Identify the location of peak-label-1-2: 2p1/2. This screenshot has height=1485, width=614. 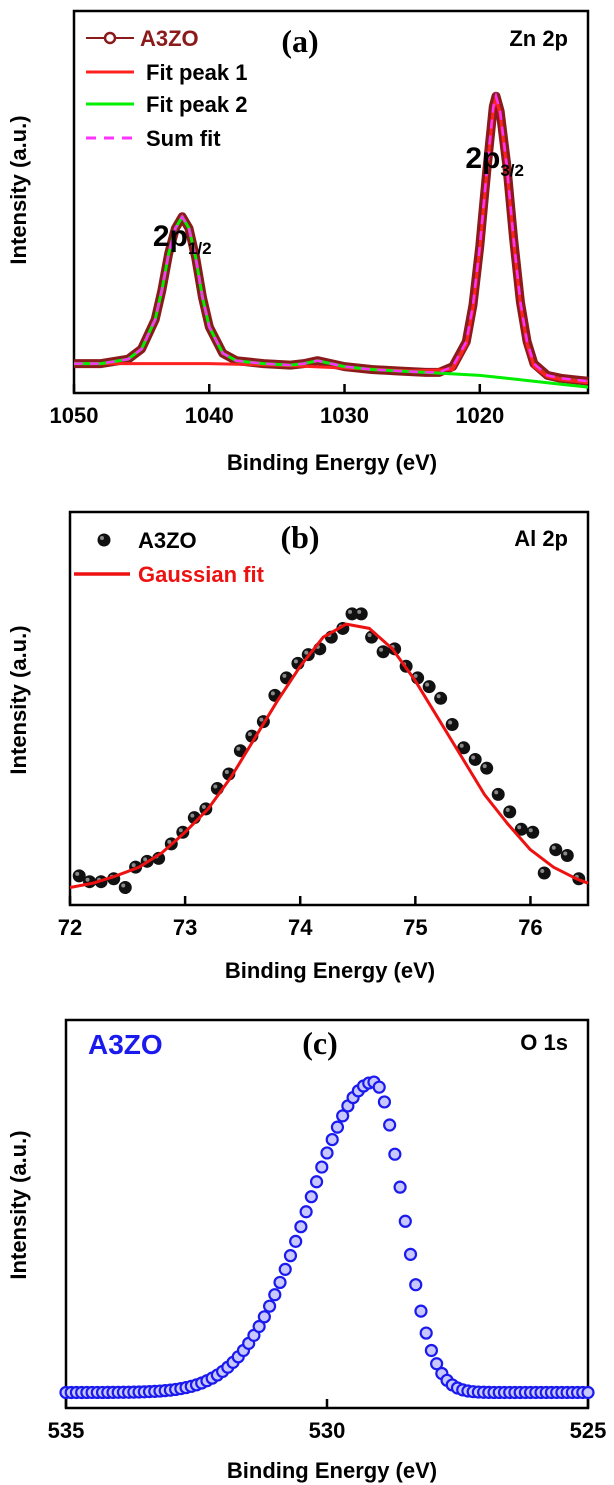
(182, 239).